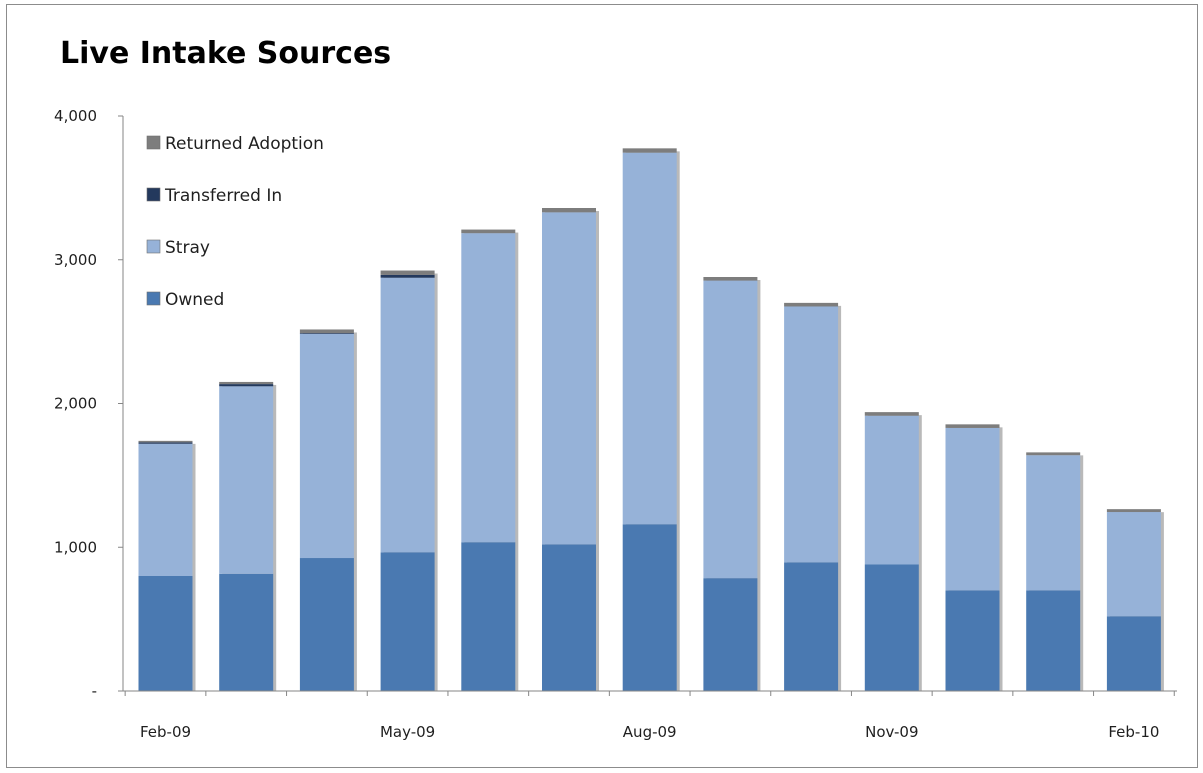 This screenshot has width=1203, height=773. Describe the element at coordinates (75, 260) in the screenshot. I see `y-tick-label: 3,000` at that location.